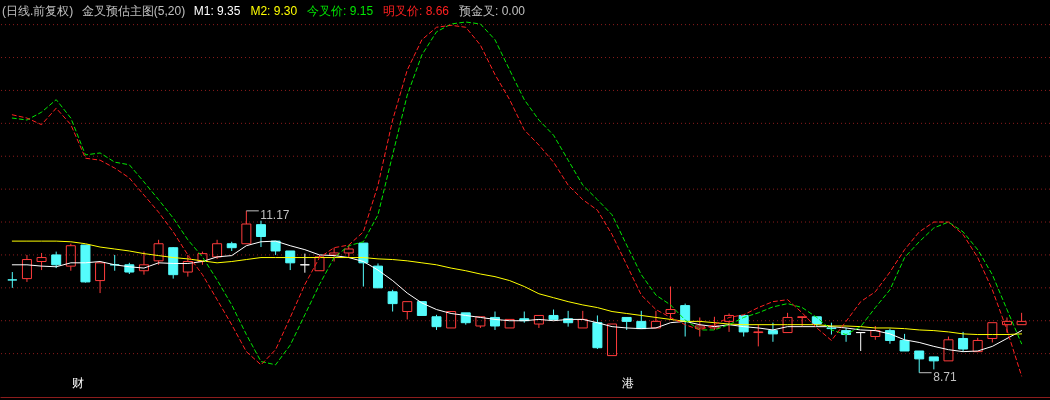  I want to click on chart-subtitle: 金叉预估主图(5,20), so click(133, 11).